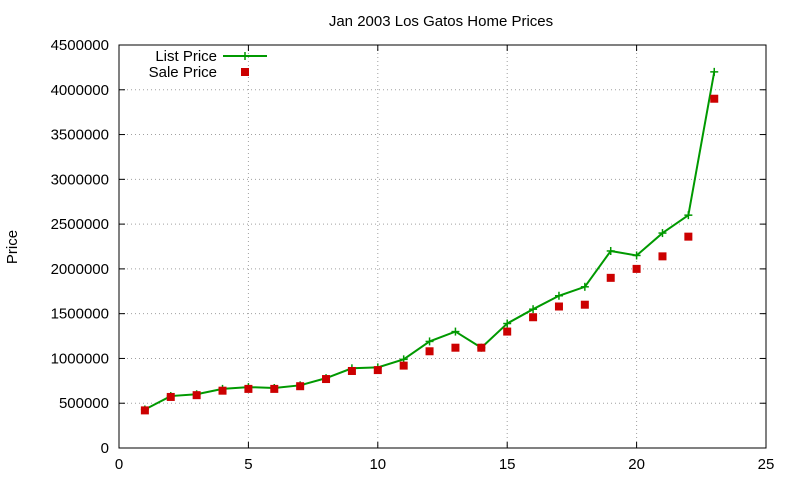 The width and height of the screenshot is (800, 480). Describe the element at coordinates (84, 403) in the screenshot. I see `y-tick-label: 500000` at that location.